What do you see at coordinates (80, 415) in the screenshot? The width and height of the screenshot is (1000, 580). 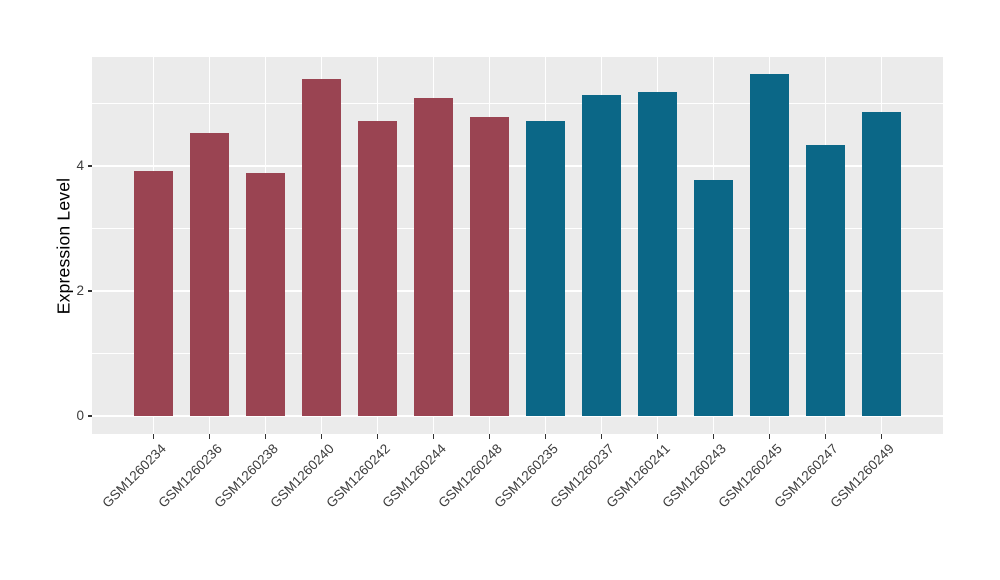 I see `y-tick-label: 0` at bounding box center [80, 415].